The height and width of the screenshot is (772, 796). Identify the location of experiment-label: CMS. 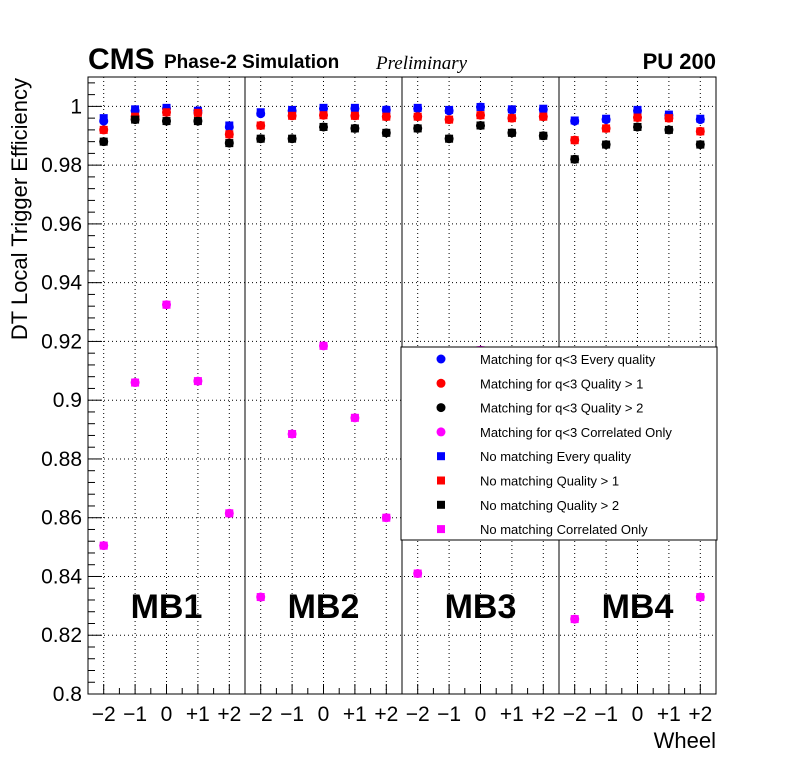
(121, 59).